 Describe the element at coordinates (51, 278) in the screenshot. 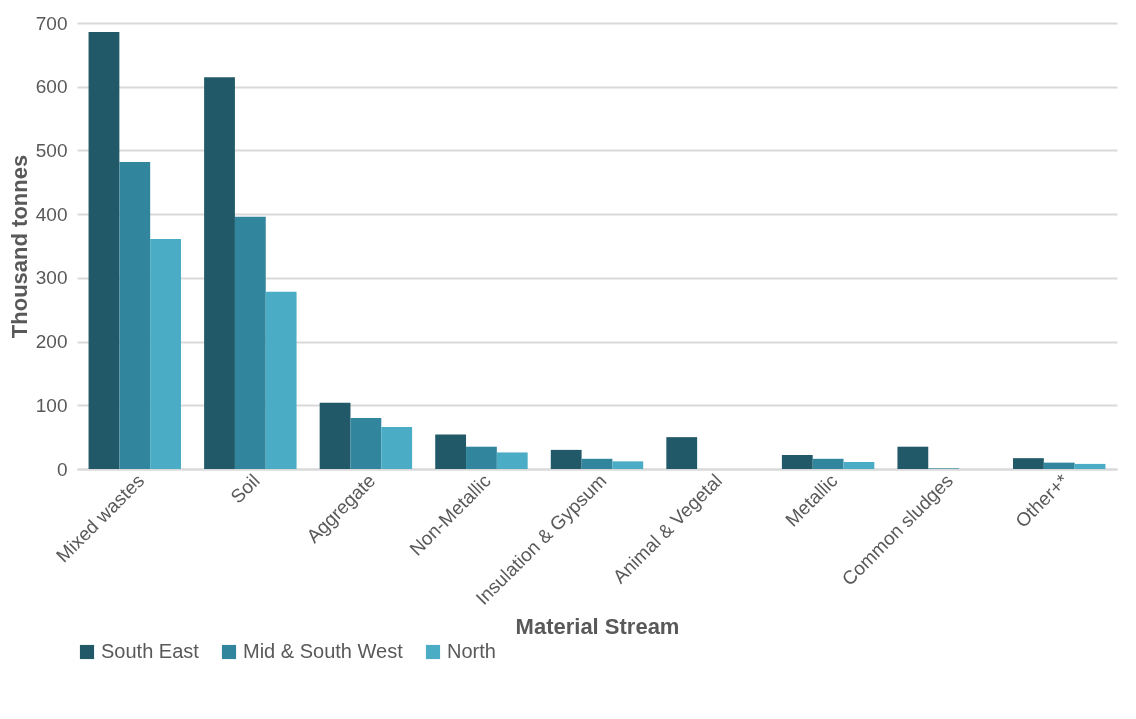

I see `y-tick-label: 300` at that location.